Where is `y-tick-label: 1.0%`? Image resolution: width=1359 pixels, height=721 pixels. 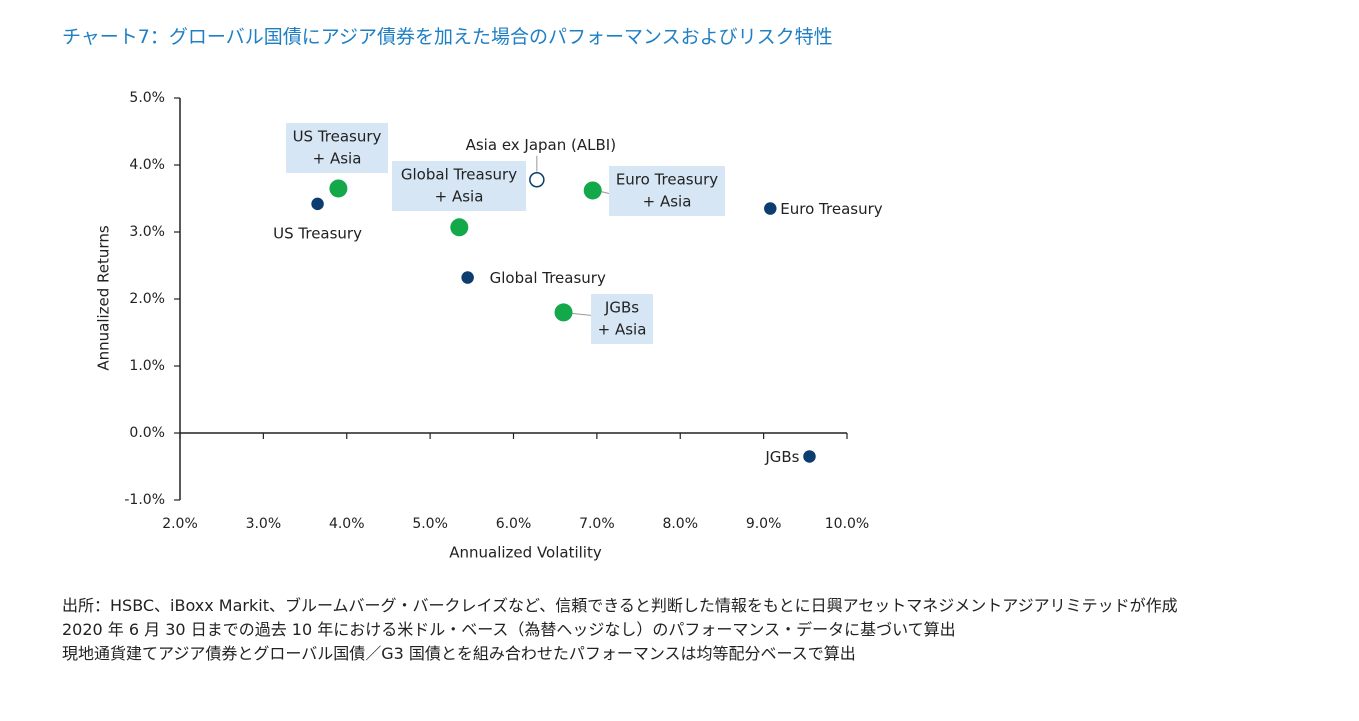 y-tick-label: 1.0% is located at coordinates (147, 366).